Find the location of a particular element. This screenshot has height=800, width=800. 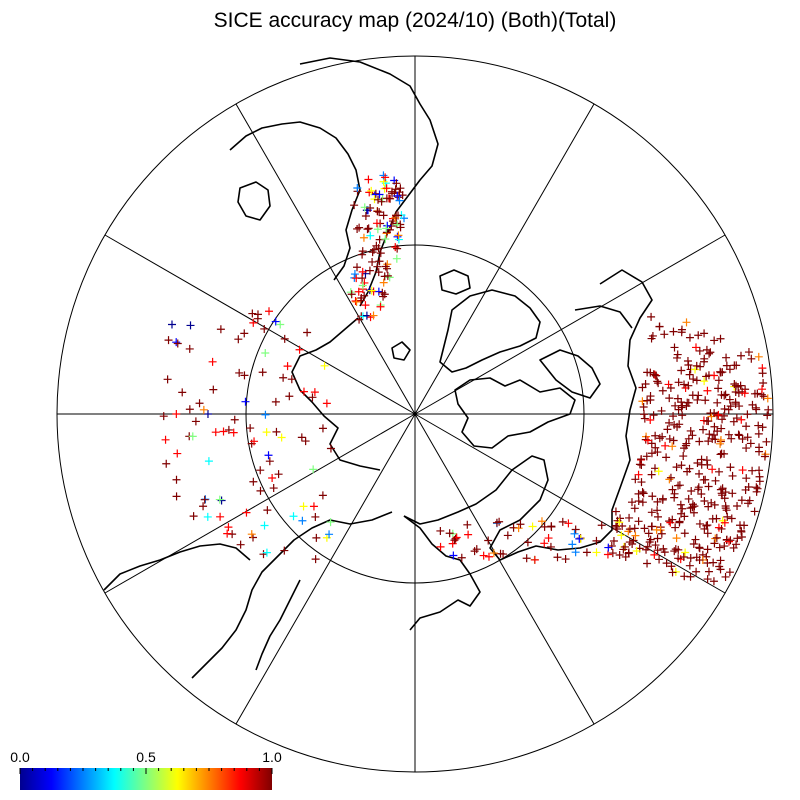

coast-svalbard is located at coordinates (401, 351).